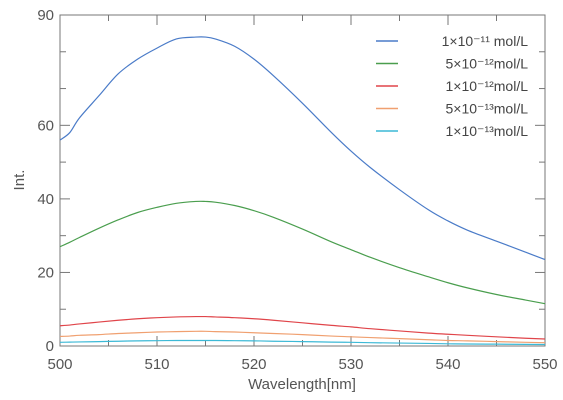 The image size is (563, 400). Describe the element at coordinates (350, 364) in the screenshot. I see `x-tick-label: 530` at that location.